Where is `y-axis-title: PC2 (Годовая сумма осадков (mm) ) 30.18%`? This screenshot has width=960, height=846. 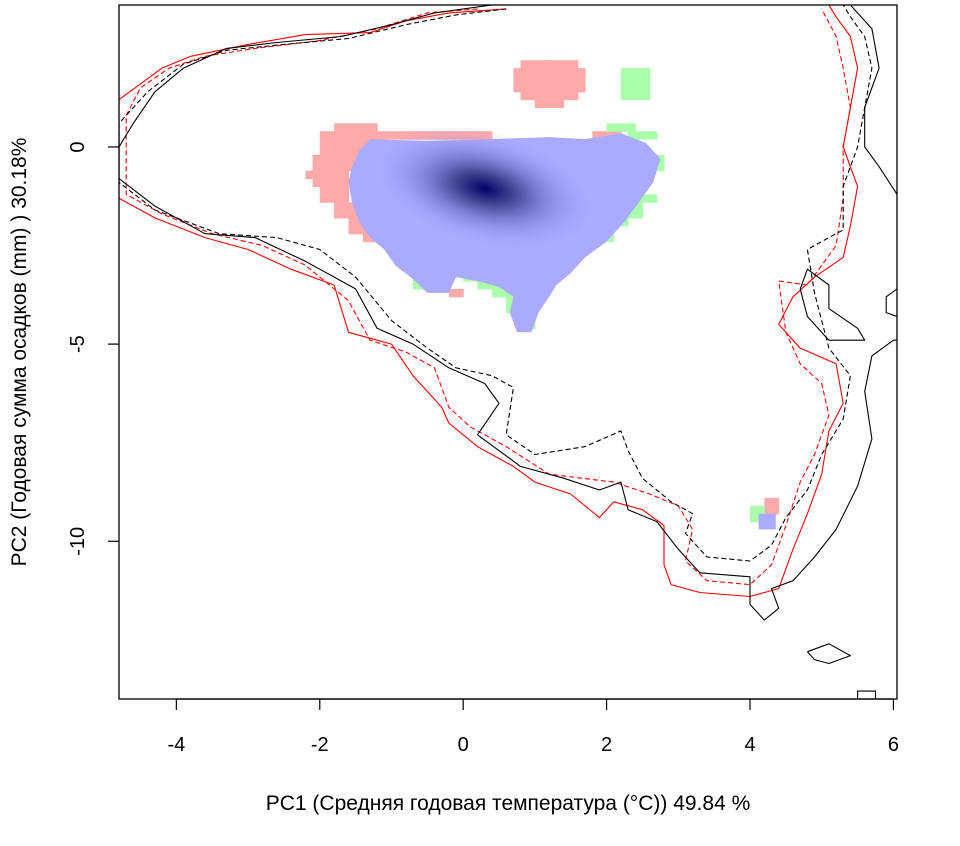
y-axis-title: PC2 (Годовая сумма осадков (mm) ) 30.18% is located at coordinates (19, 352).